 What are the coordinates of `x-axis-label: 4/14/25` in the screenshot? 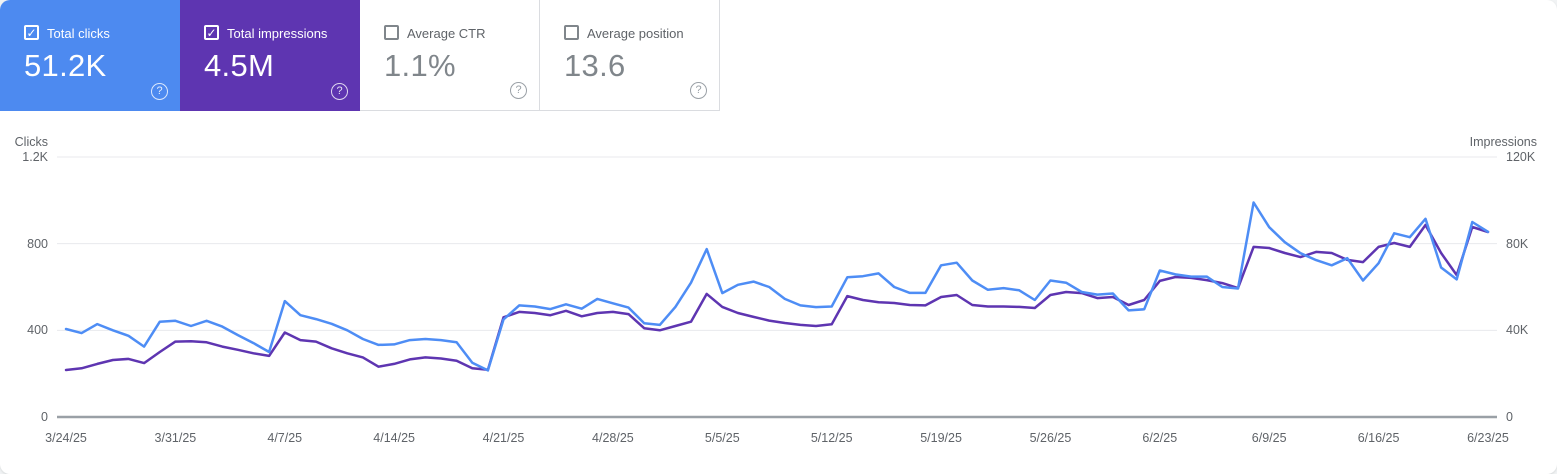 It's located at (394, 438).